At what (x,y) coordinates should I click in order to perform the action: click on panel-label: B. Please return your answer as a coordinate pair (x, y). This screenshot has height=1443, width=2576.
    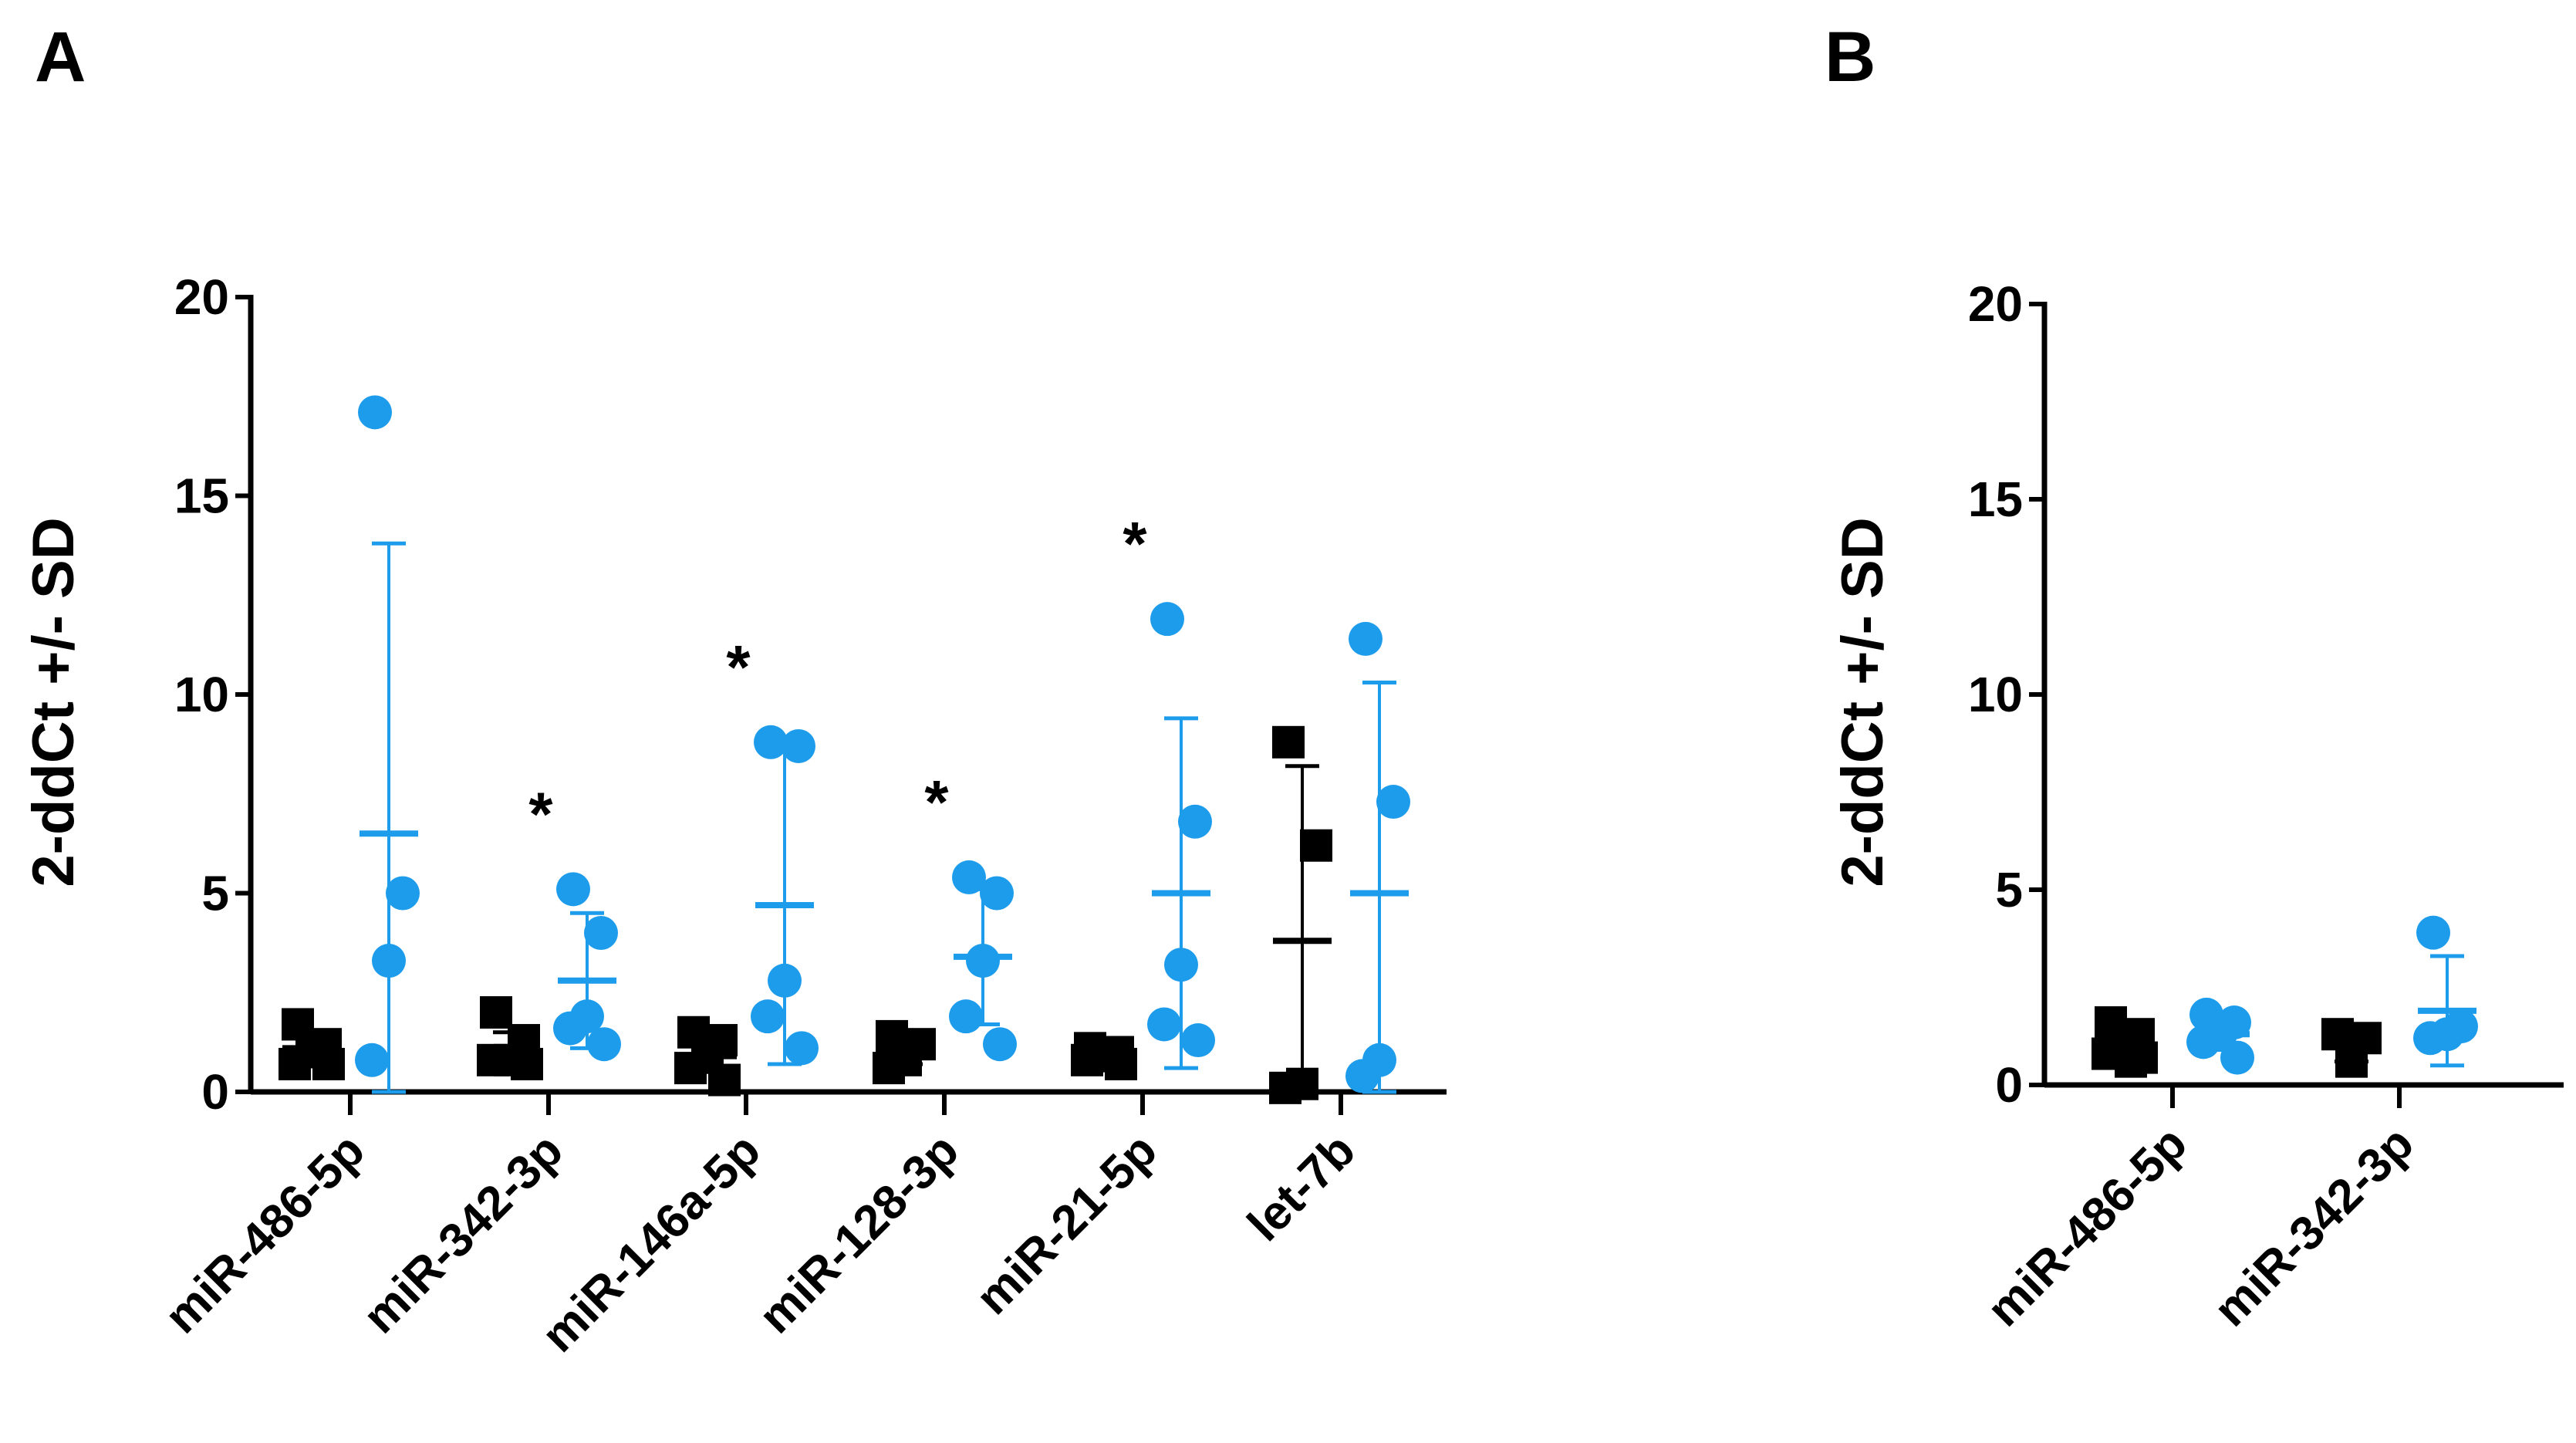
    Looking at the image, I should click on (1850, 57).